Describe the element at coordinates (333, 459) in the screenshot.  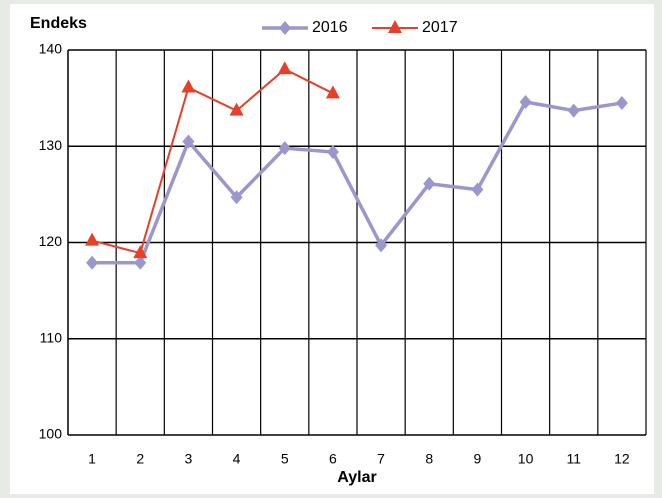
I see `x-tick-label: 6` at that location.